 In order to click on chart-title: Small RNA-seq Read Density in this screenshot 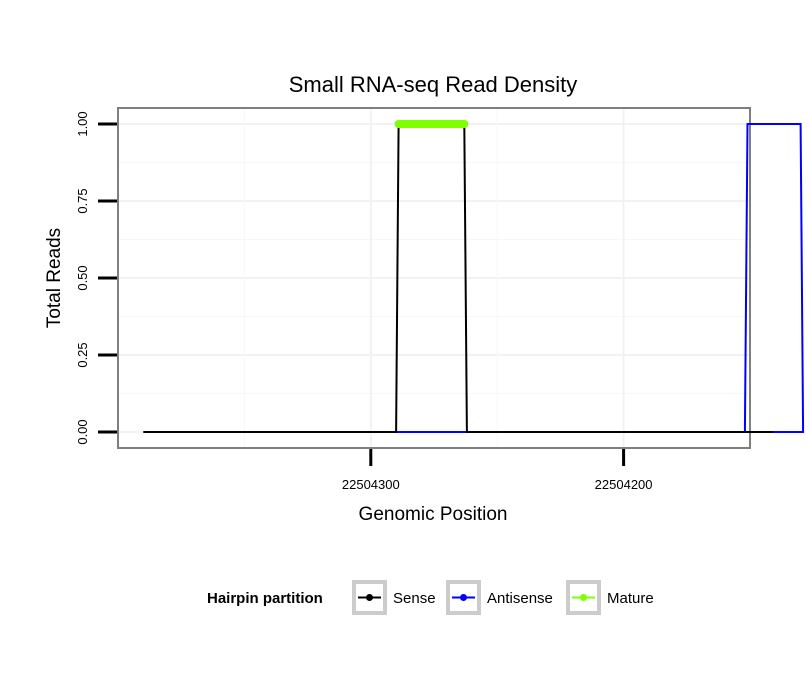, I will do `click(433, 84)`.